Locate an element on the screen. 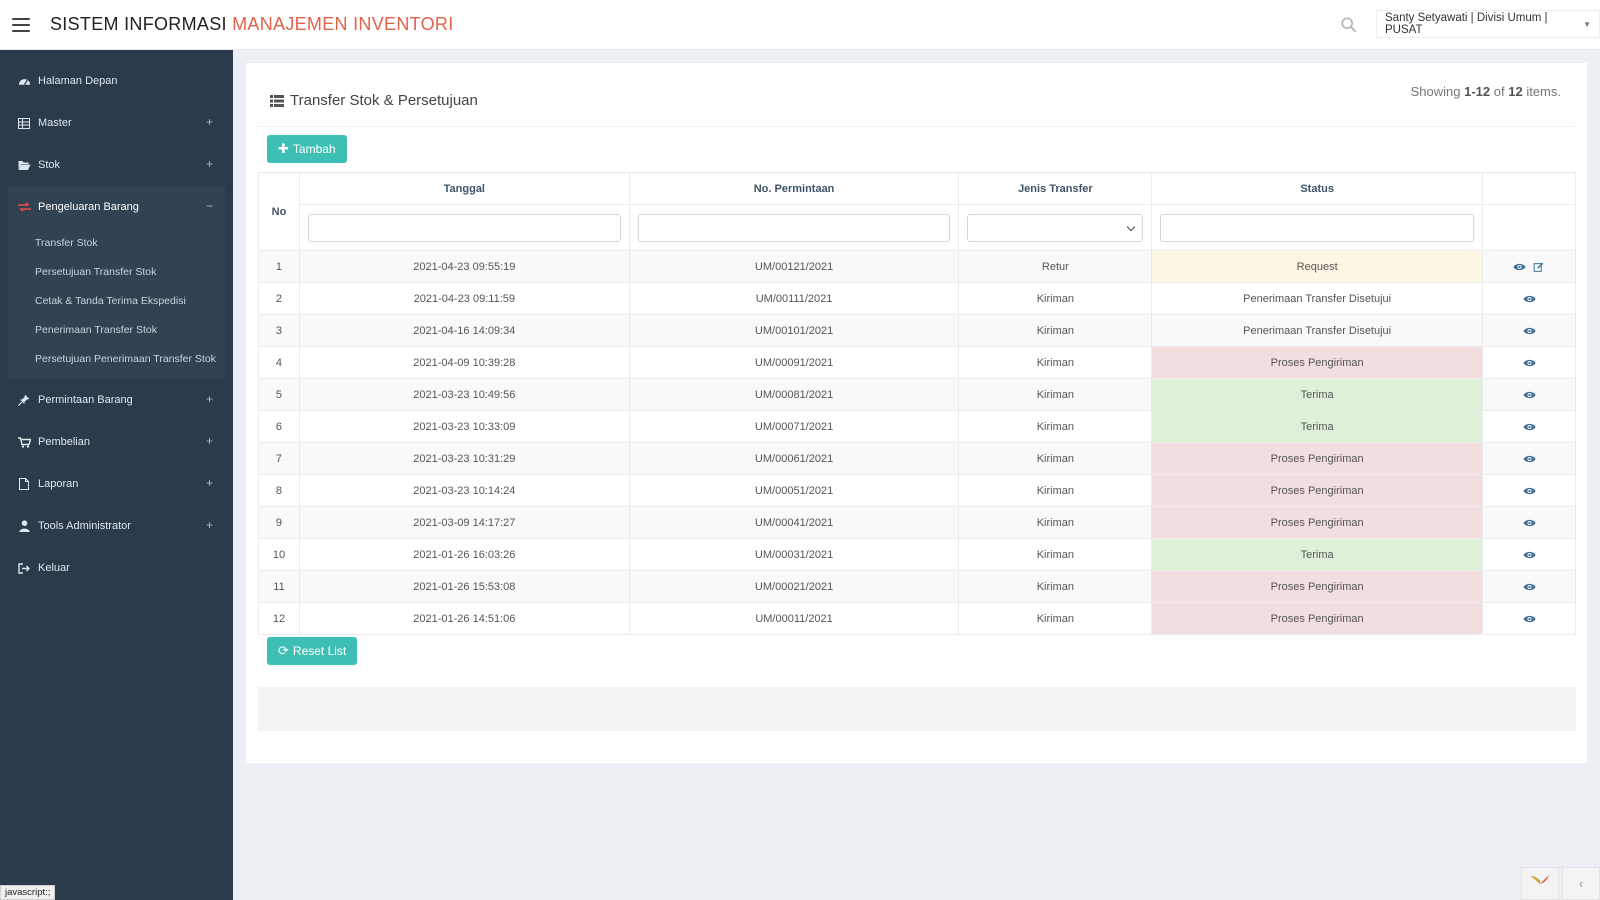 The height and width of the screenshot is (900, 1600). yii-debug-logo-icon is located at coordinates (1540, 883).